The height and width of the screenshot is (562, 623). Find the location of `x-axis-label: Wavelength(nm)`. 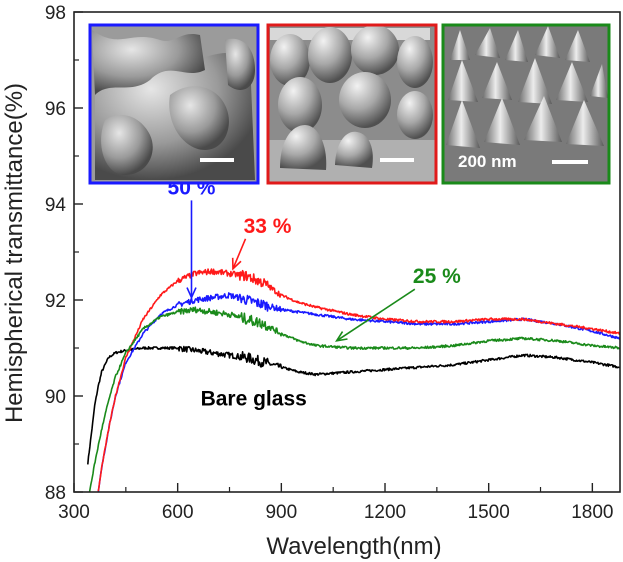

x-axis-label: Wavelength(nm) is located at coordinates (353, 546).